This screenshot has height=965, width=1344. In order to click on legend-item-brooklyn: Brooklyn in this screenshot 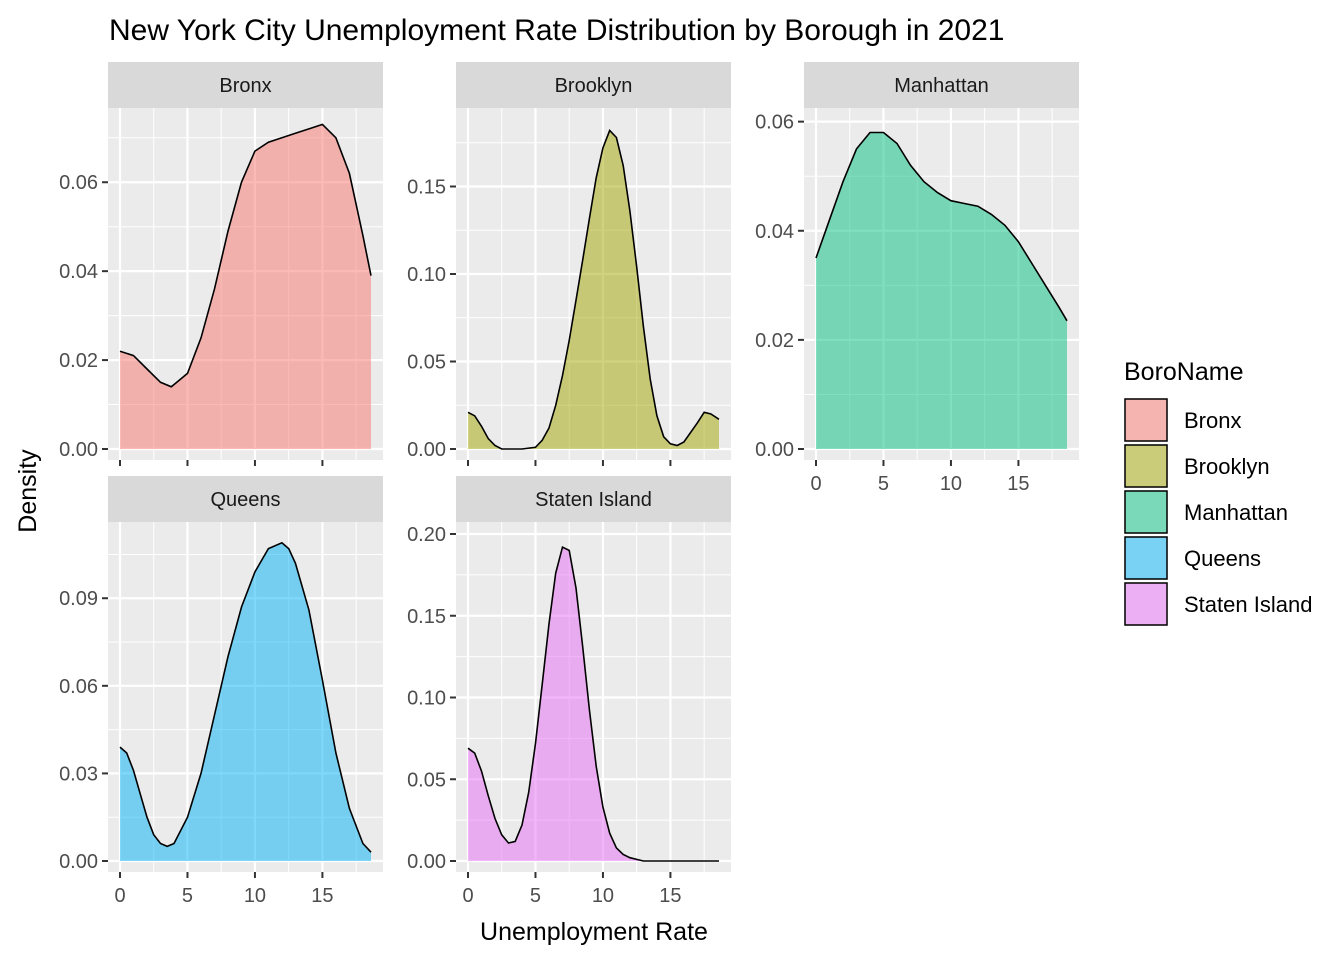, I will do `click(1197, 466)`.